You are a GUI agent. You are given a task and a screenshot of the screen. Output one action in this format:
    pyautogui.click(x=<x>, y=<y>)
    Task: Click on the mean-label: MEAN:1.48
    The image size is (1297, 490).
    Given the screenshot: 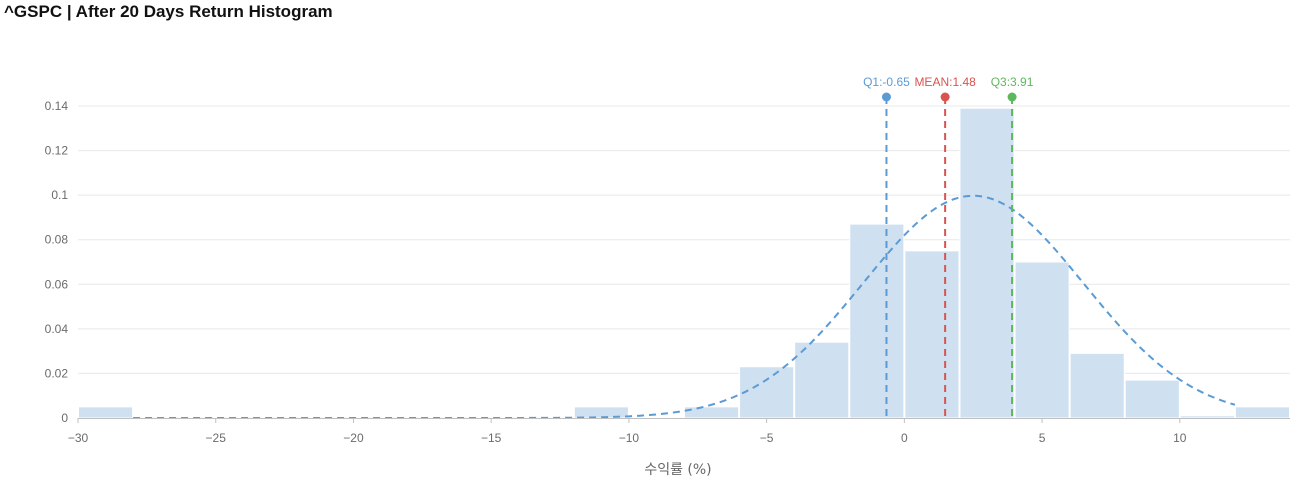 What is the action you would take?
    pyautogui.click(x=945, y=82)
    